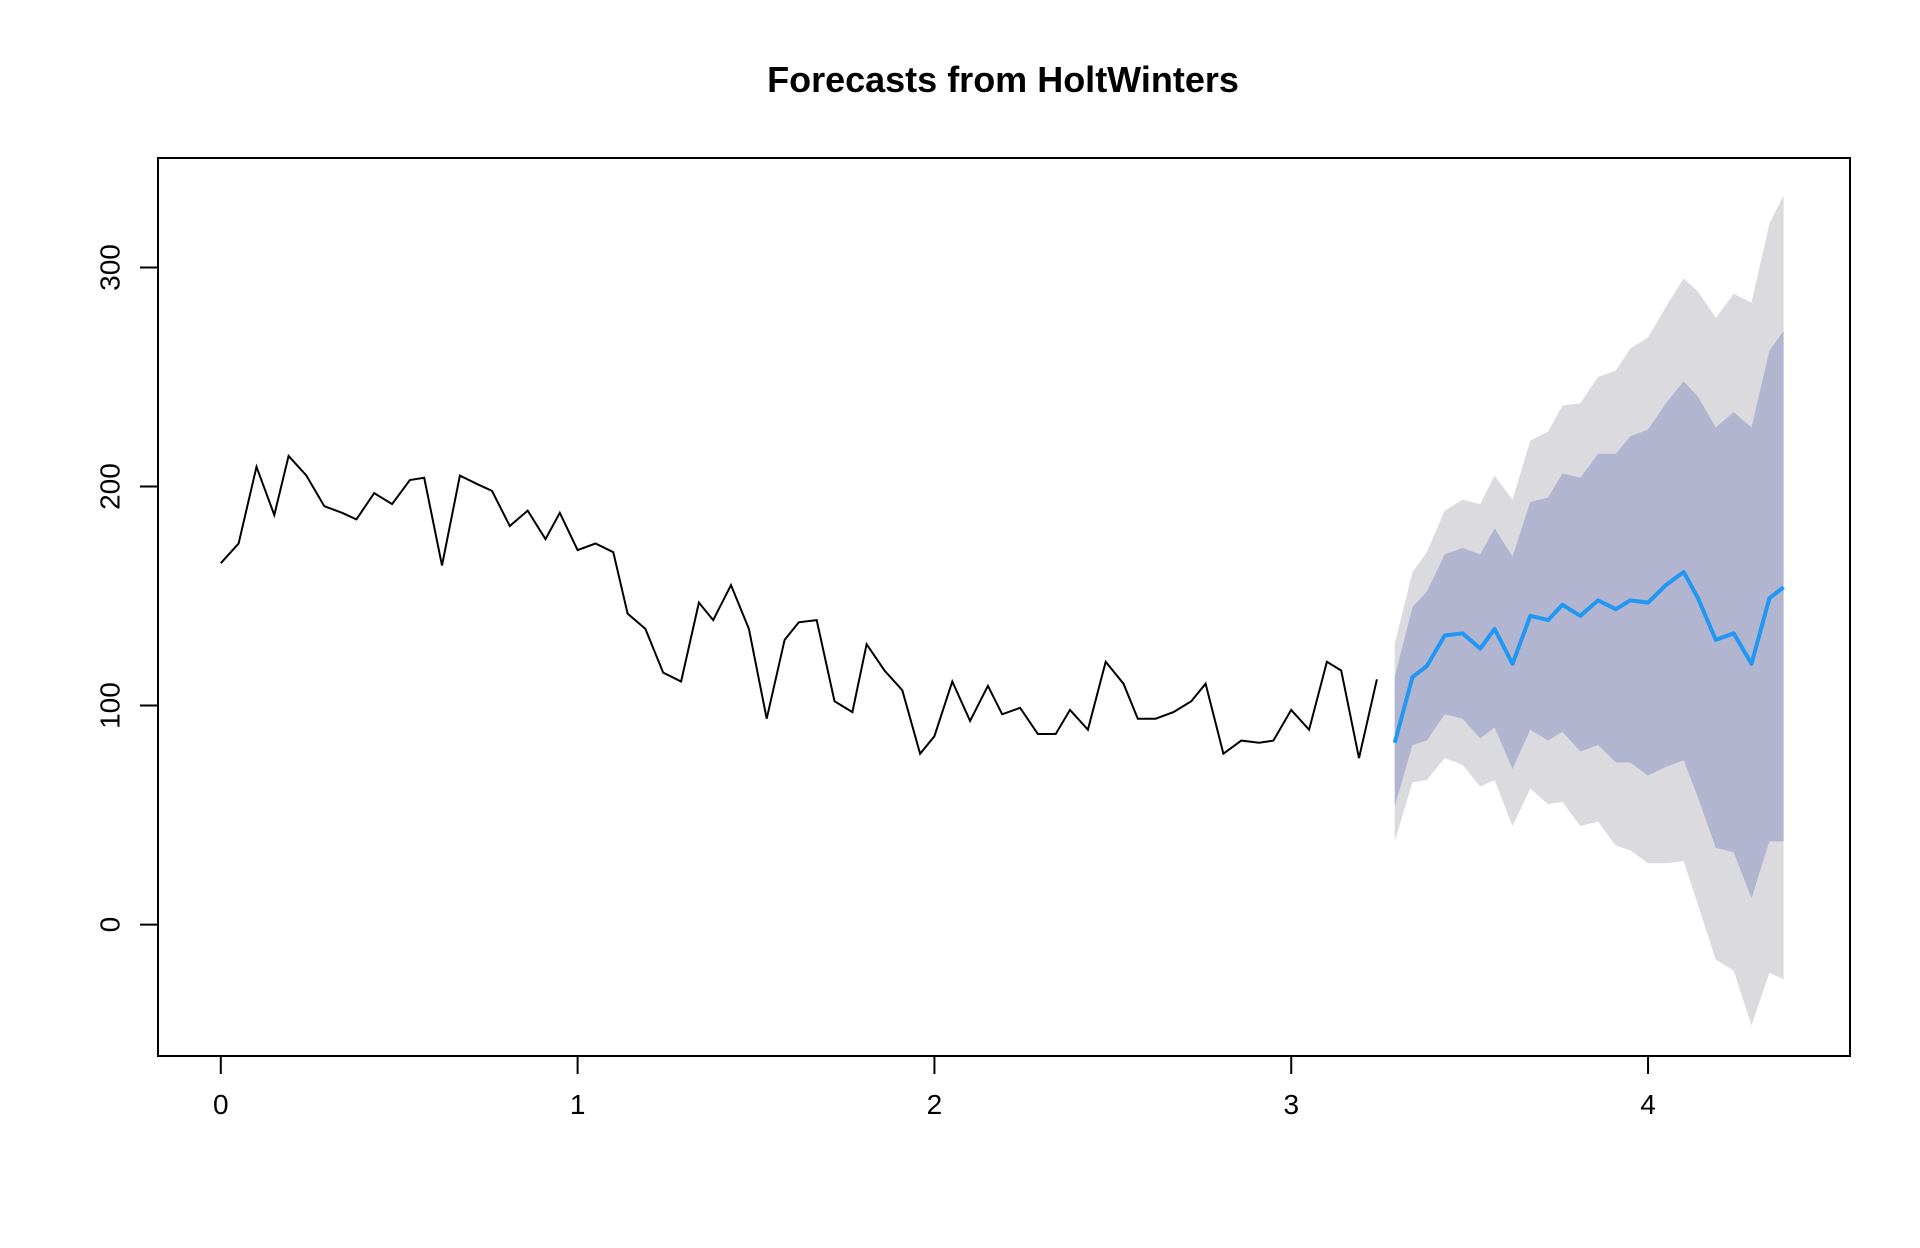 The width and height of the screenshot is (1920, 1248). What do you see at coordinates (110, 925) in the screenshot?
I see `y-tick-label: 0` at bounding box center [110, 925].